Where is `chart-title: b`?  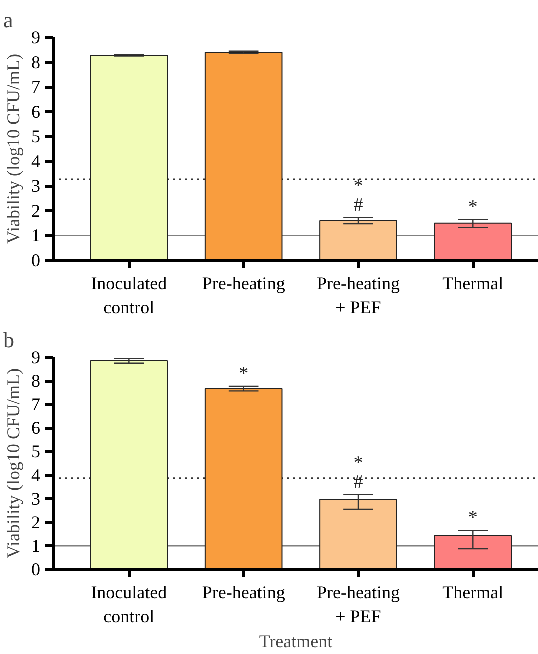
chart-title: b is located at coordinates (9, 340).